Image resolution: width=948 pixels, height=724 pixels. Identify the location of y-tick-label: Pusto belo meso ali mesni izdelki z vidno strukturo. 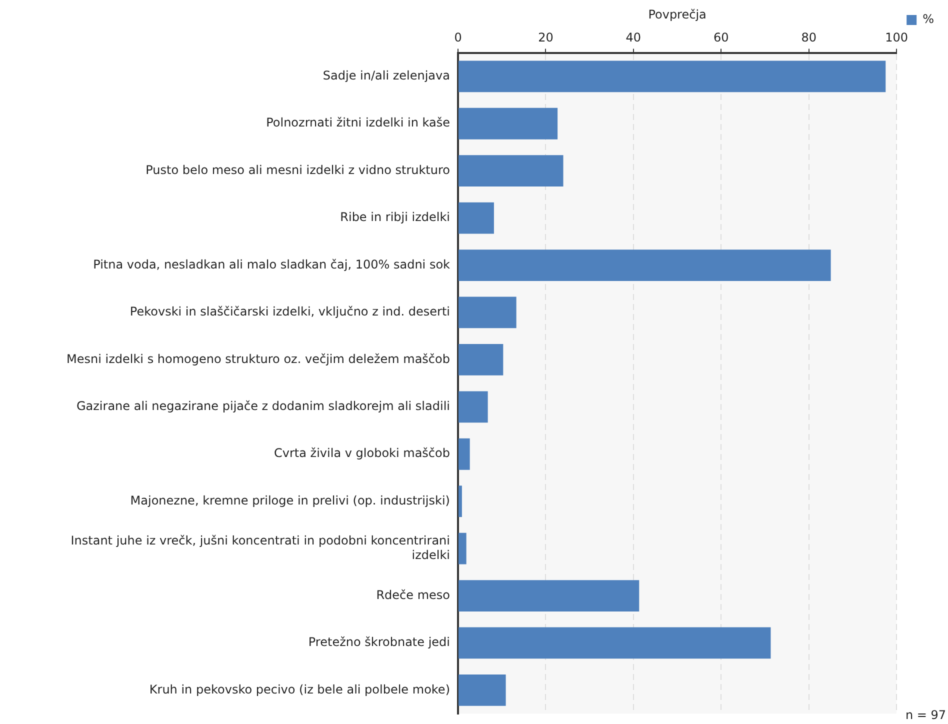
(298, 169).